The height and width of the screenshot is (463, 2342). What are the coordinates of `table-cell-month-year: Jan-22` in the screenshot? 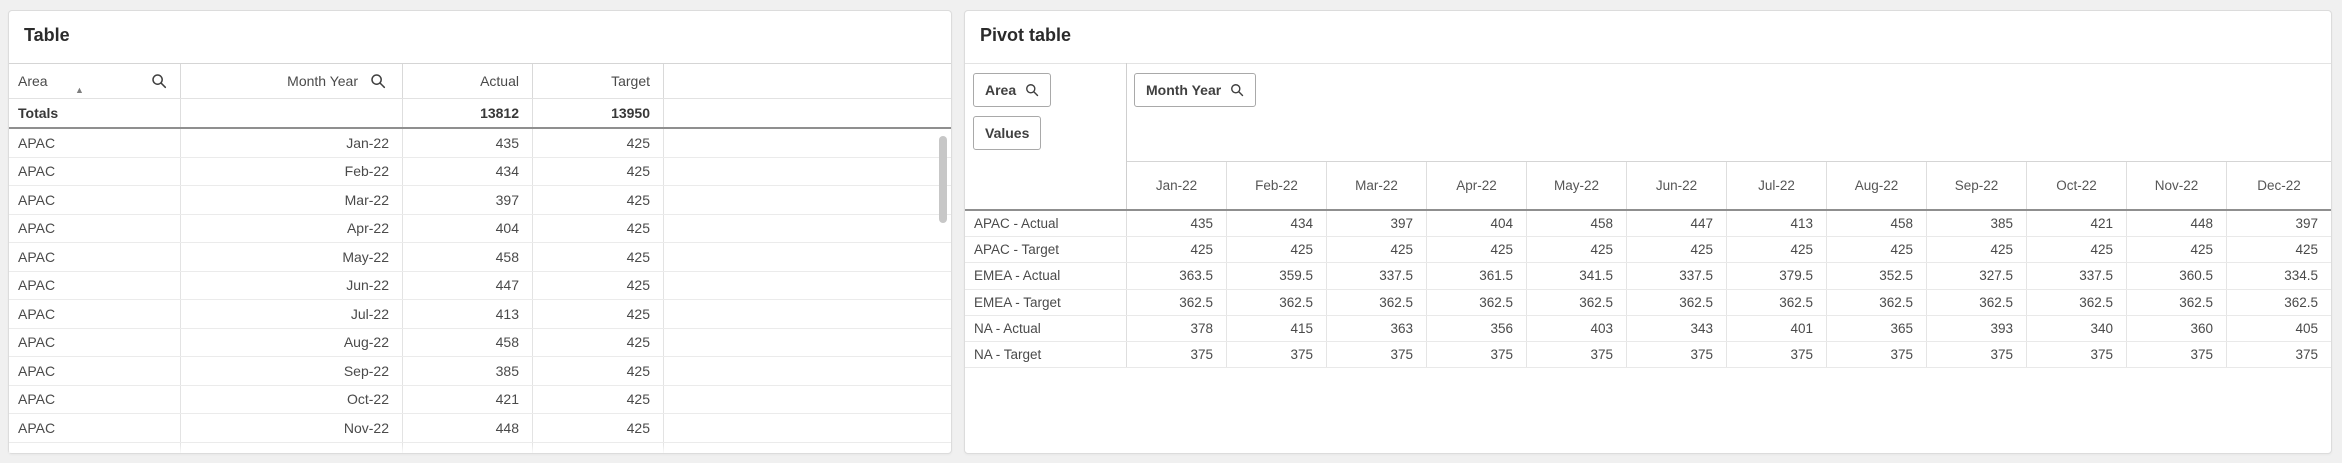 It's located at (292, 143).